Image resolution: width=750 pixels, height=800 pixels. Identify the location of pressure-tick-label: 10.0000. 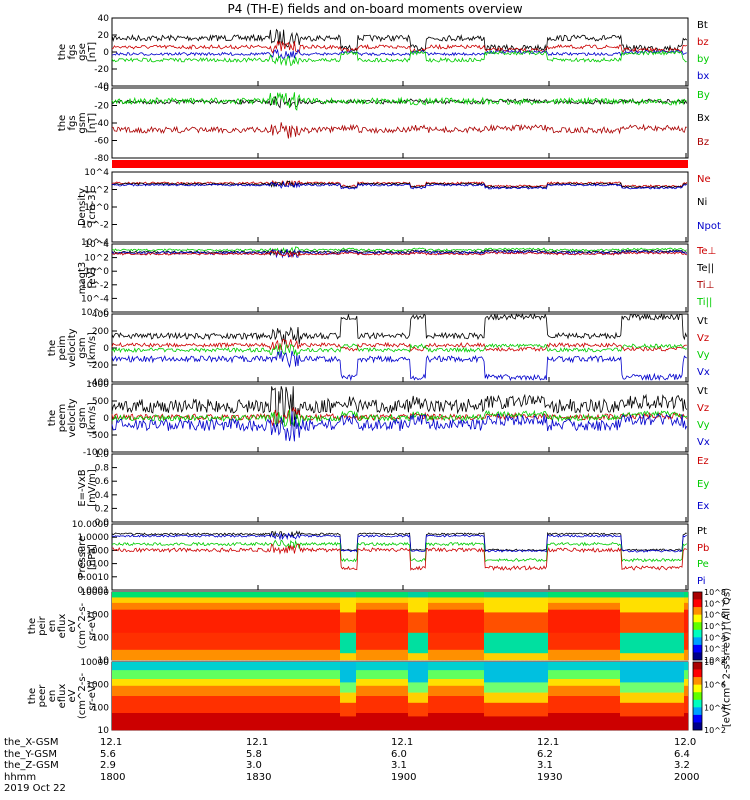
(90, 525).